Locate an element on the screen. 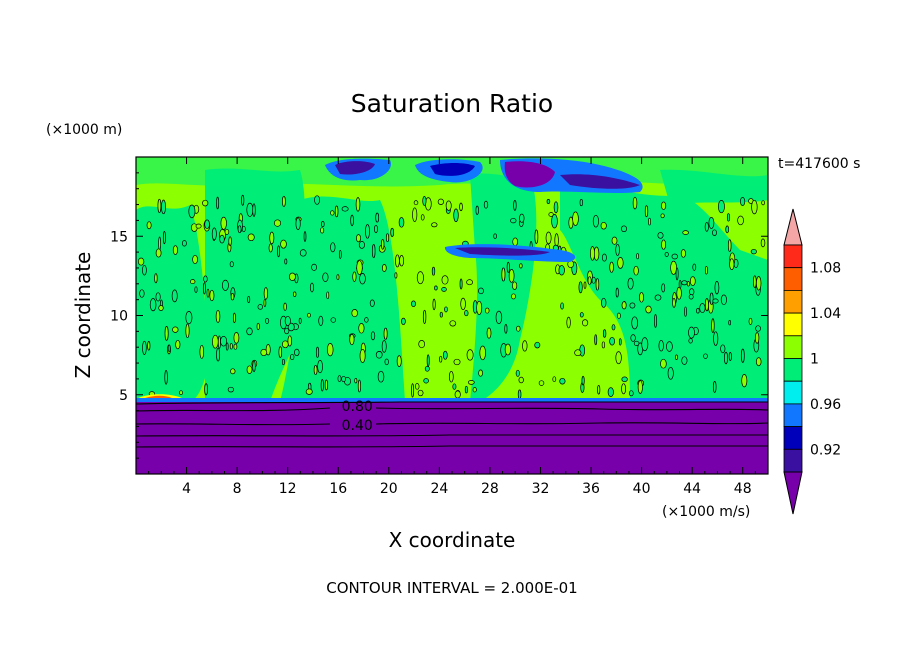 The image size is (904, 654). x-tick-label: 48 is located at coordinates (743, 489).